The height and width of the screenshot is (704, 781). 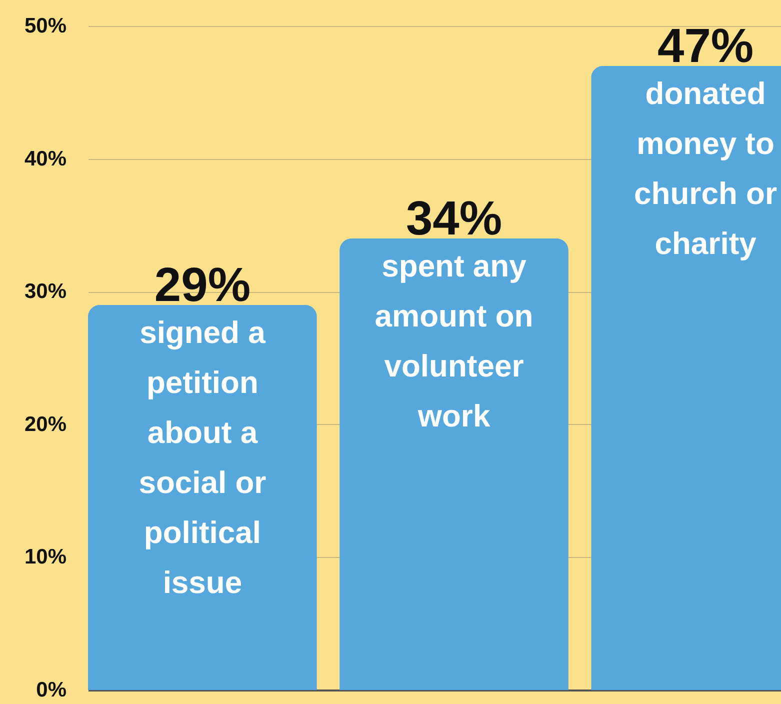 What do you see at coordinates (202, 457) in the screenshot?
I see `x-tick-label: signed a petition about a social or political issue` at bounding box center [202, 457].